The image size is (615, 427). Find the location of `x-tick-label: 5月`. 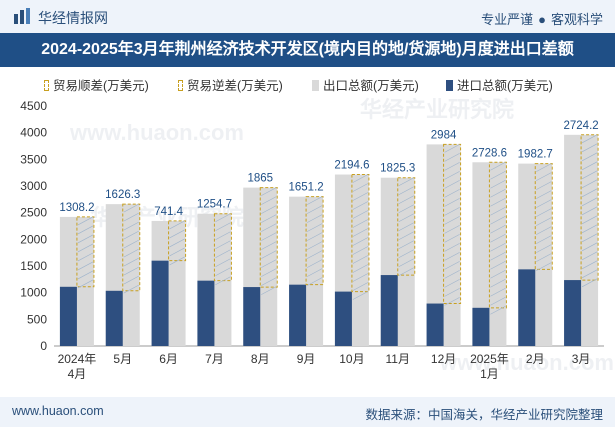

x-tick-label: 5月 is located at coordinates (122, 359).